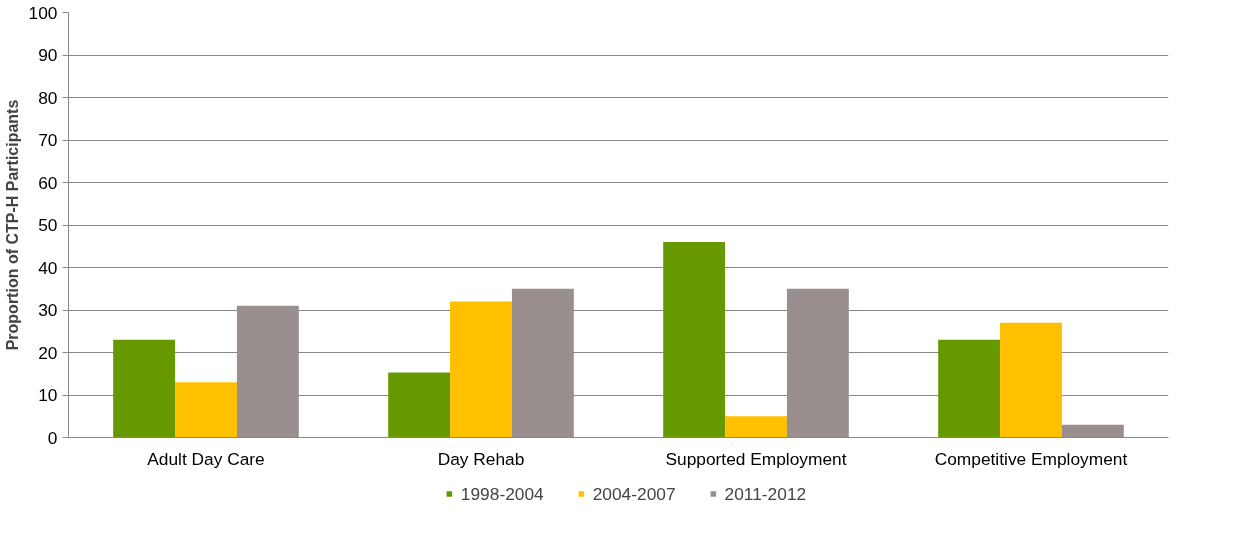 This screenshot has height=556, width=1239. I want to click on x-tick-label: Adult Day Care, so click(206, 458).